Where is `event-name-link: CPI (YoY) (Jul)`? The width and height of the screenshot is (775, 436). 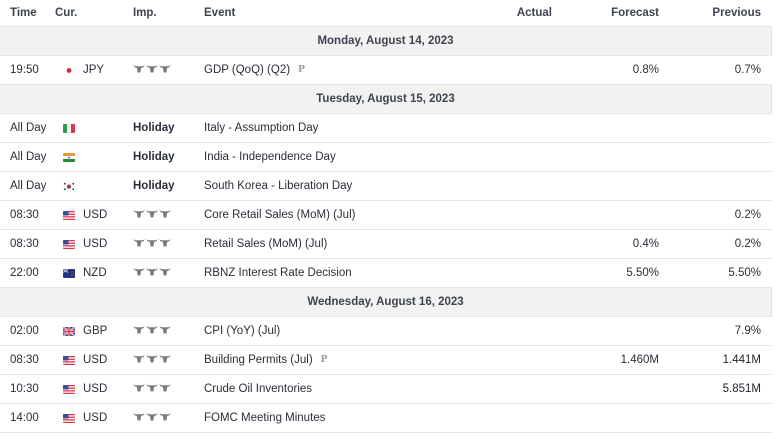 event-name-link: CPI (YoY) (Jul) is located at coordinates (242, 331).